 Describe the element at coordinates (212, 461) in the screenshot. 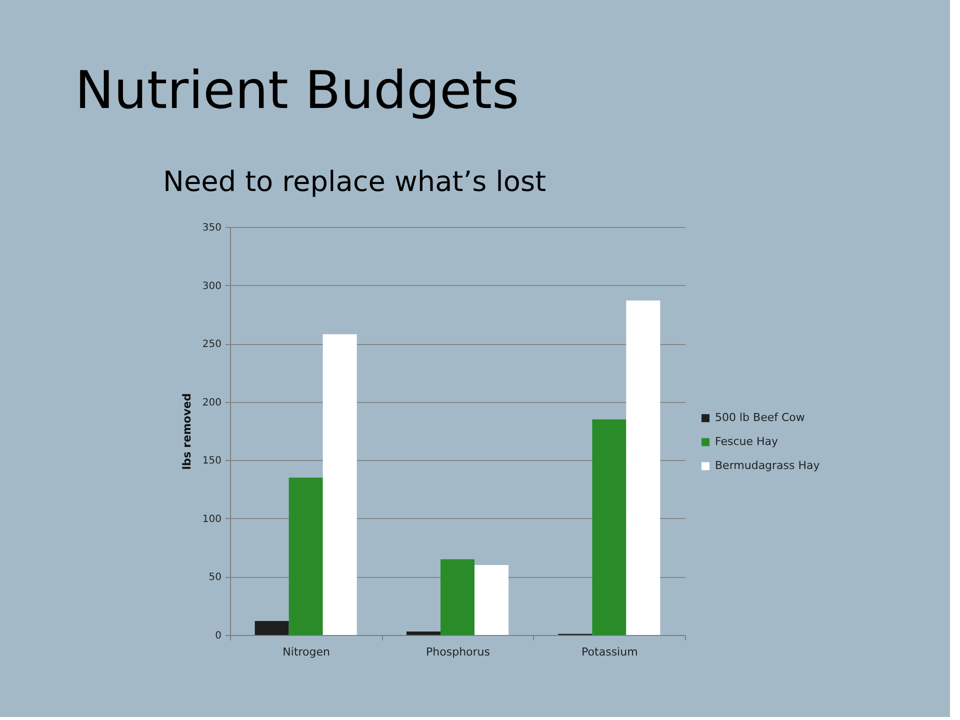

I see `y-tick-label: 150` at that location.